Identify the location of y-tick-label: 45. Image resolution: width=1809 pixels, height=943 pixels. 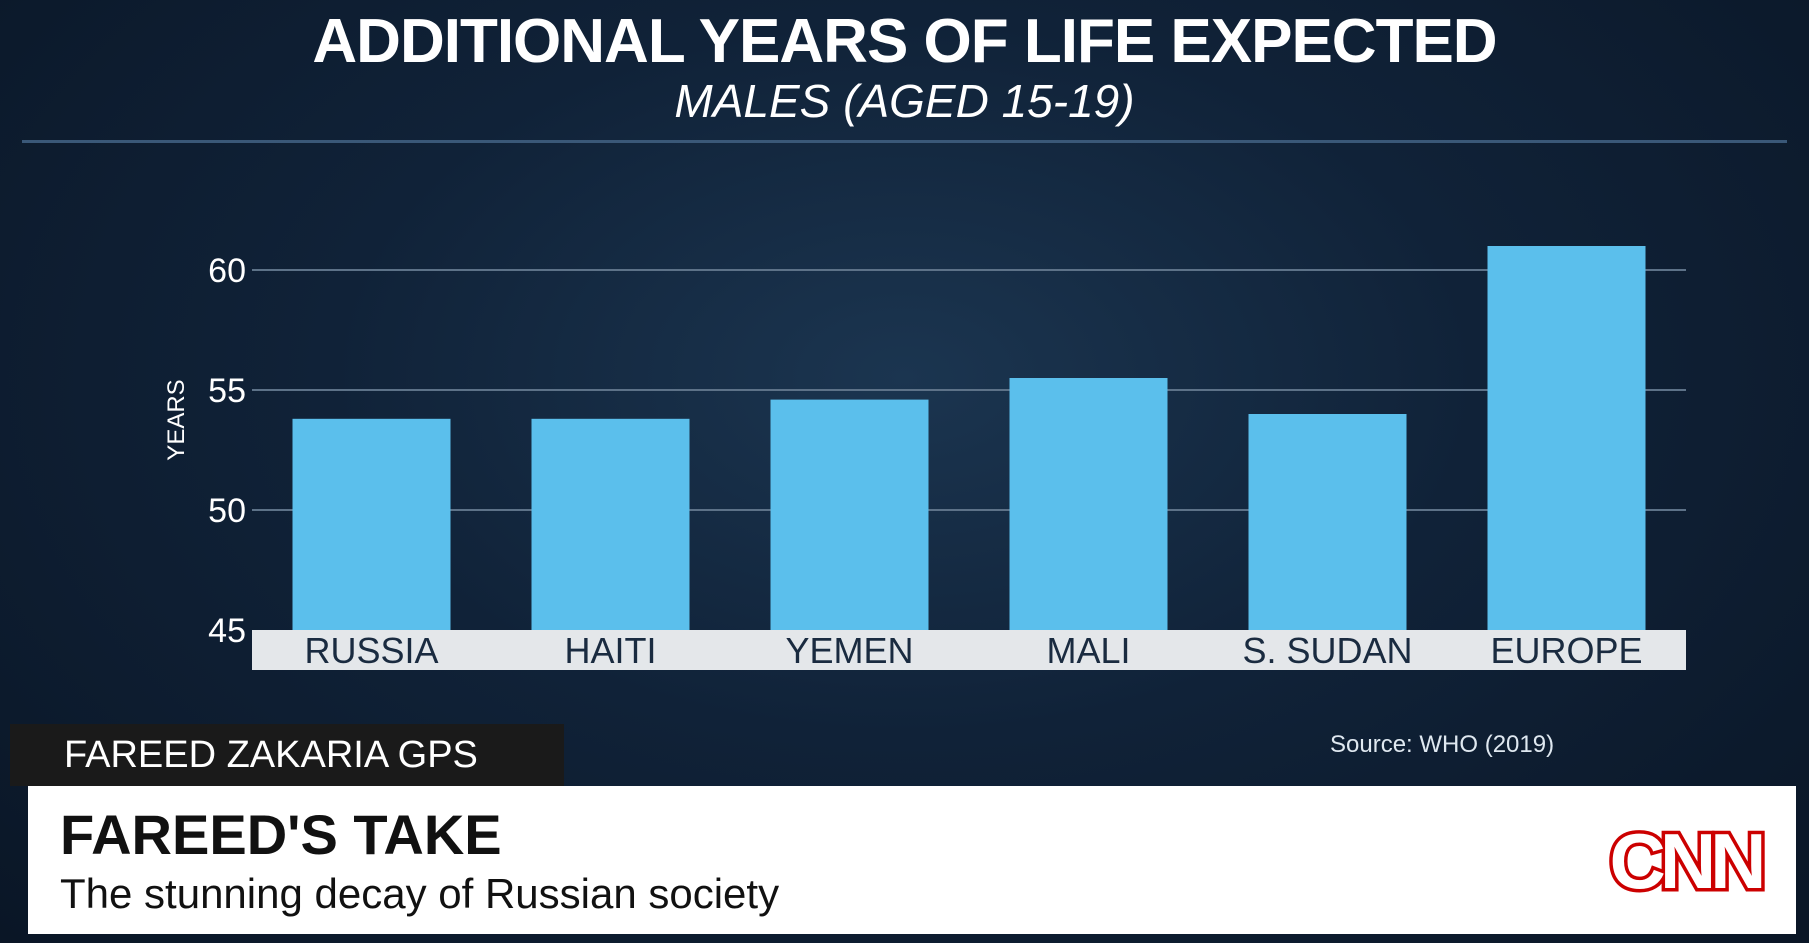
(227, 631).